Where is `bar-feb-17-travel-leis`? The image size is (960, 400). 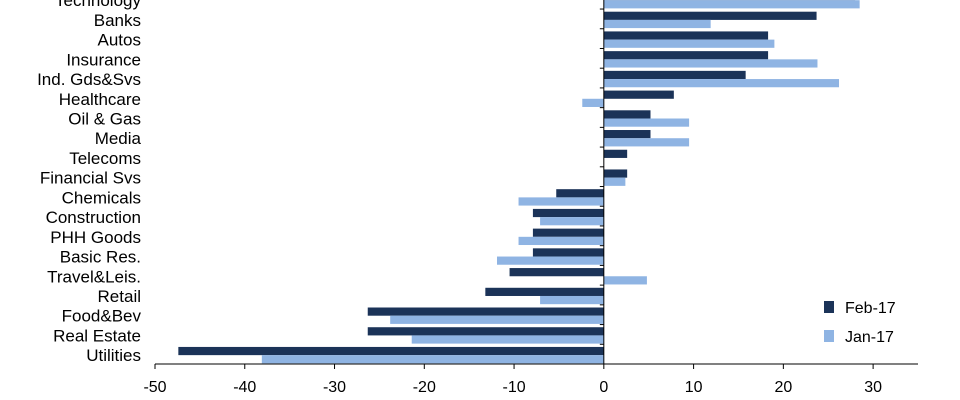 bar-feb-17-travel-leis is located at coordinates (556, 272).